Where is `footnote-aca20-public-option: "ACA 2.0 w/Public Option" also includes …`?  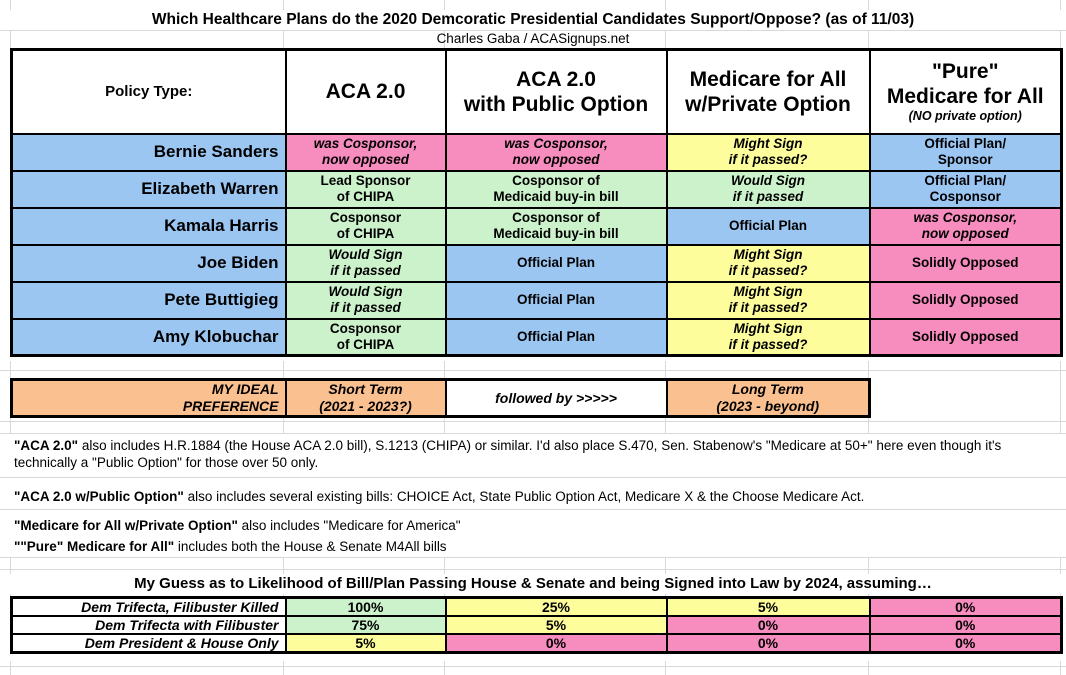
footnote-aca20-public-option: "ACA 2.0 w/Public Option" also includes … is located at coordinates (533, 493).